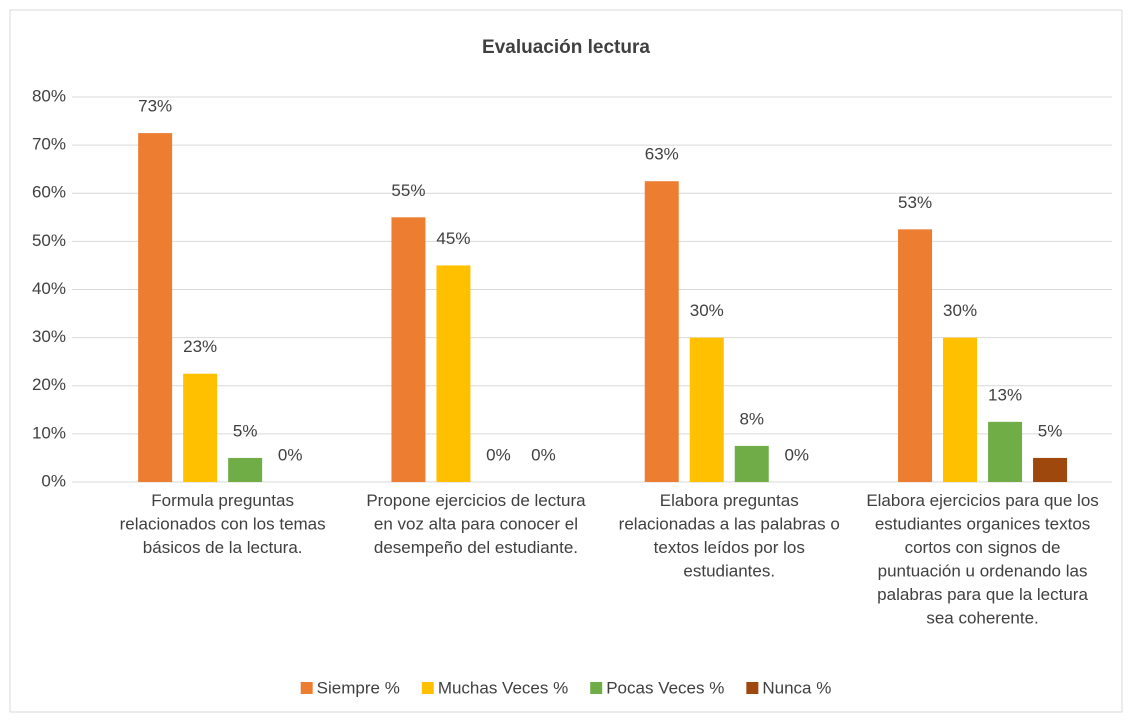 This screenshot has width=1132, height=725. What do you see at coordinates (503, 687) in the screenshot?
I see `legend-label: Muchas Veces %` at bounding box center [503, 687].